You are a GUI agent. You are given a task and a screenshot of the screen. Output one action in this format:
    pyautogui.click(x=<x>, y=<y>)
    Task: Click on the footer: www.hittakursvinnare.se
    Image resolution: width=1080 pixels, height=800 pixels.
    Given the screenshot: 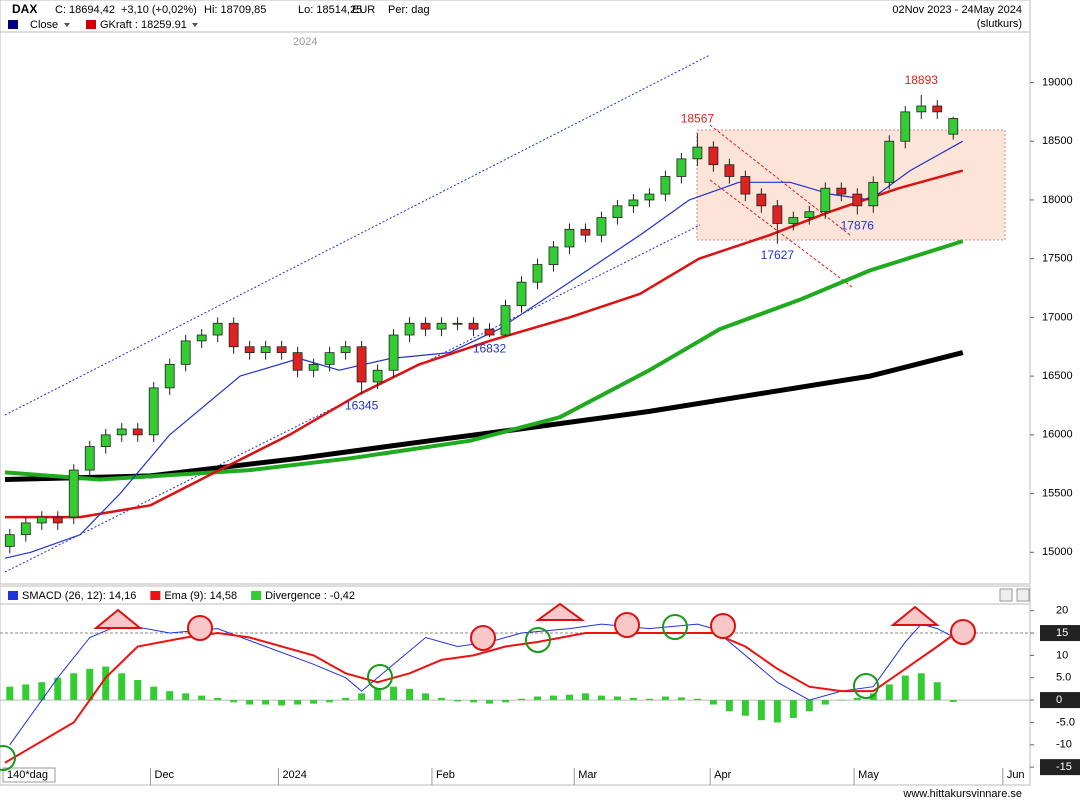 What is the action you would take?
    pyautogui.click(x=962, y=794)
    